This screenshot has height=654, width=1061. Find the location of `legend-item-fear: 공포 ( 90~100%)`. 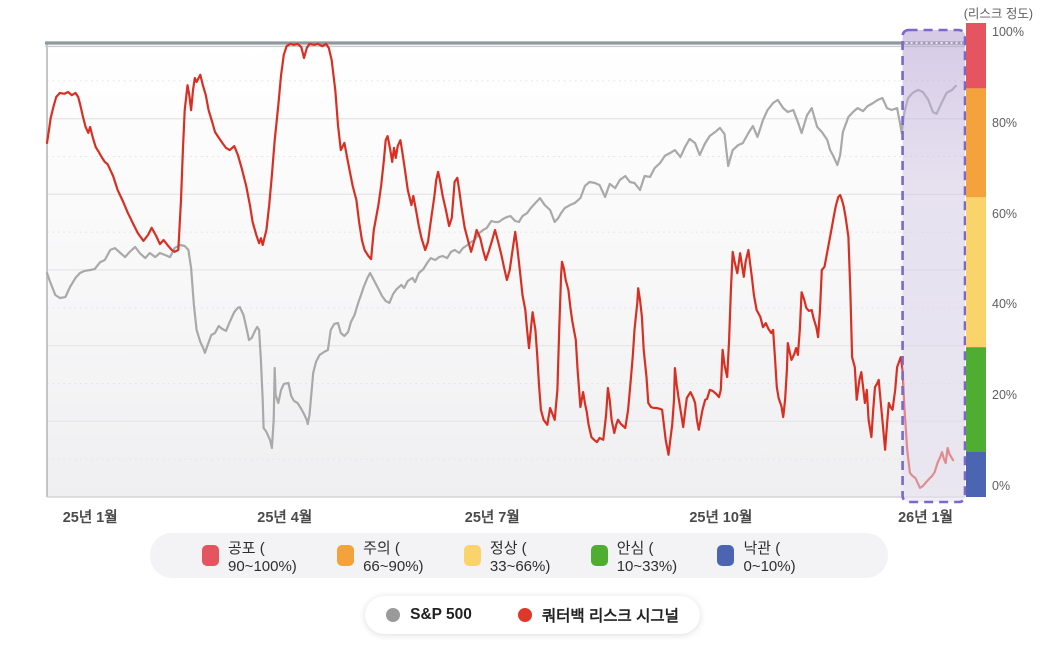

legend-item-fear: 공포 ( 90~100%) is located at coordinates (269, 556).